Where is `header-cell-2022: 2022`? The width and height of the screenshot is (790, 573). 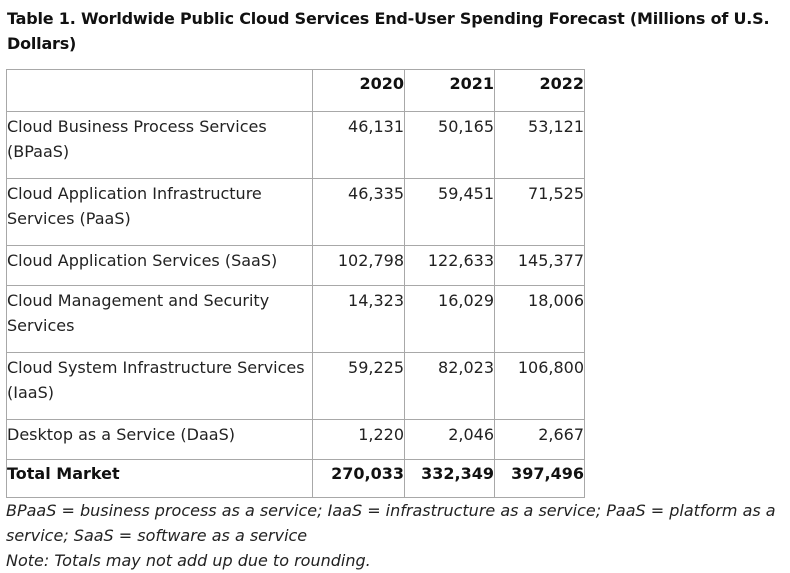
header-cell-2022: 2022 is located at coordinates (539, 90).